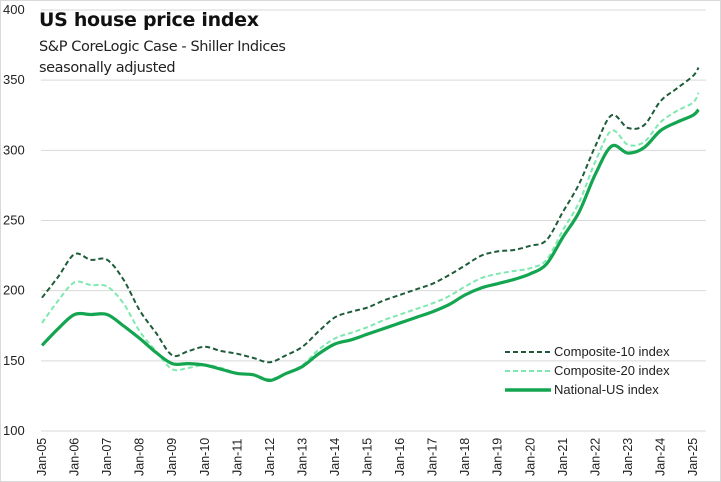  What do you see at coordinates (14, 430) in the screenshot?
I see `y-tick-label: 100` at bounding box center [14, 430].